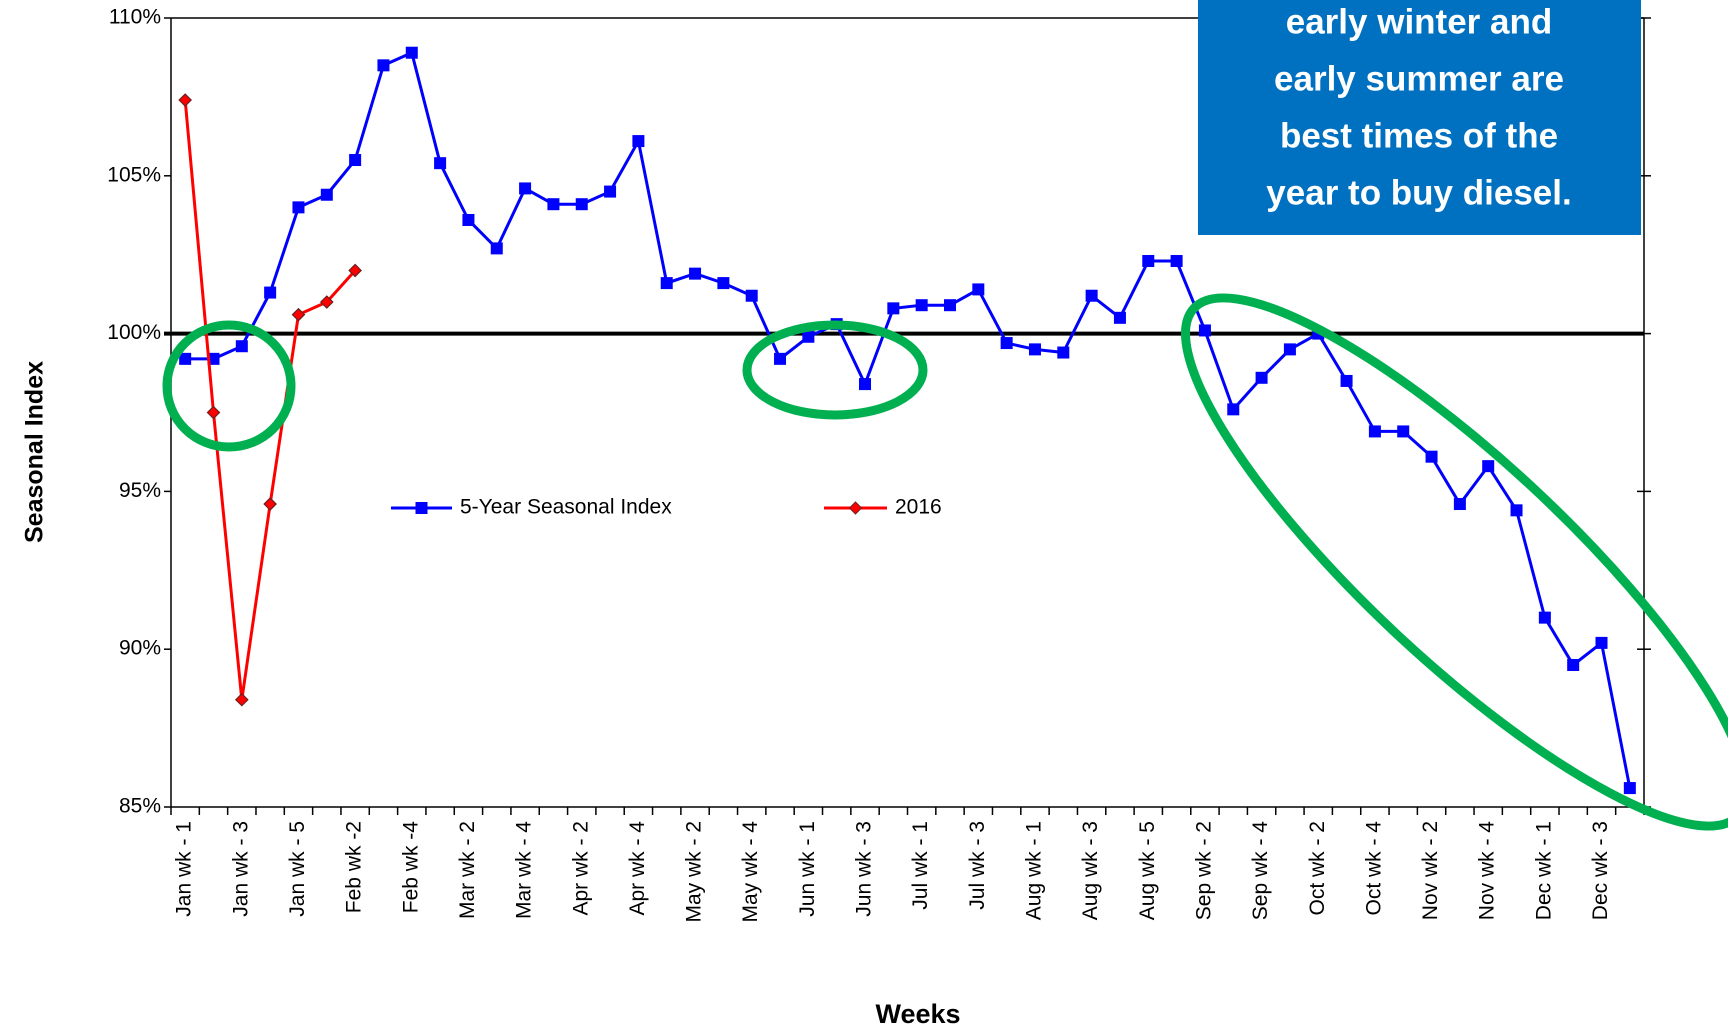 The image size is (1728, 1033). What do you see at coordinates (140, 806) in the screenshot?
I see `y-tick-label: 85%` at bounding box center [140, 806].